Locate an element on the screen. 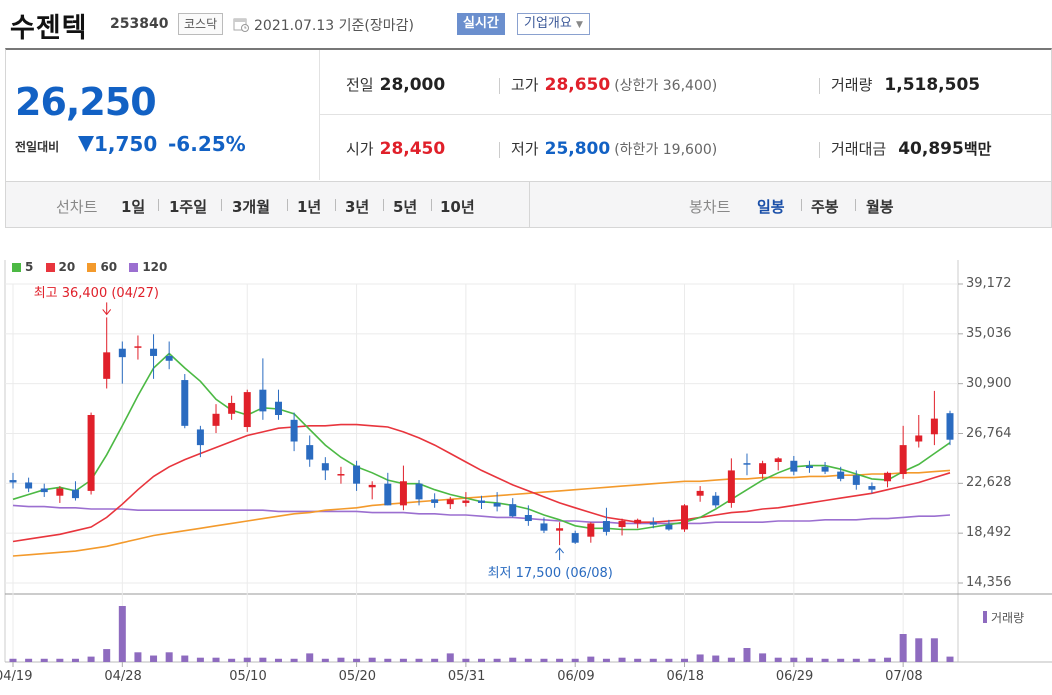 Image resolution: width=1052 pixels, height=695 pixels. period-3m: 3개월 is located at coordinates (251, 207).